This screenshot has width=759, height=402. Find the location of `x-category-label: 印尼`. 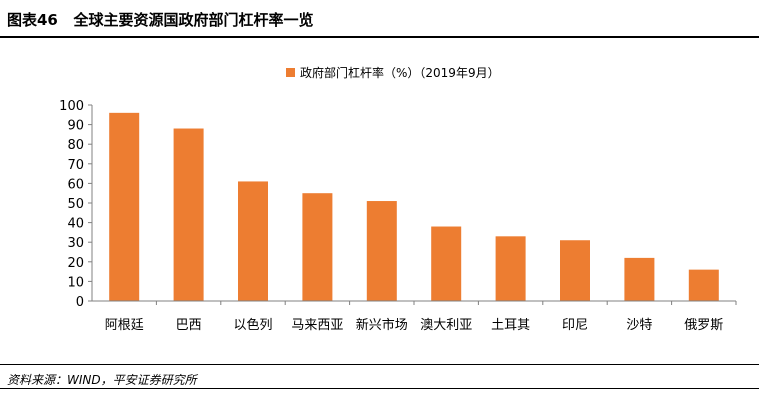

x-category-label: 印尼 is located at coordinates (575, 325).